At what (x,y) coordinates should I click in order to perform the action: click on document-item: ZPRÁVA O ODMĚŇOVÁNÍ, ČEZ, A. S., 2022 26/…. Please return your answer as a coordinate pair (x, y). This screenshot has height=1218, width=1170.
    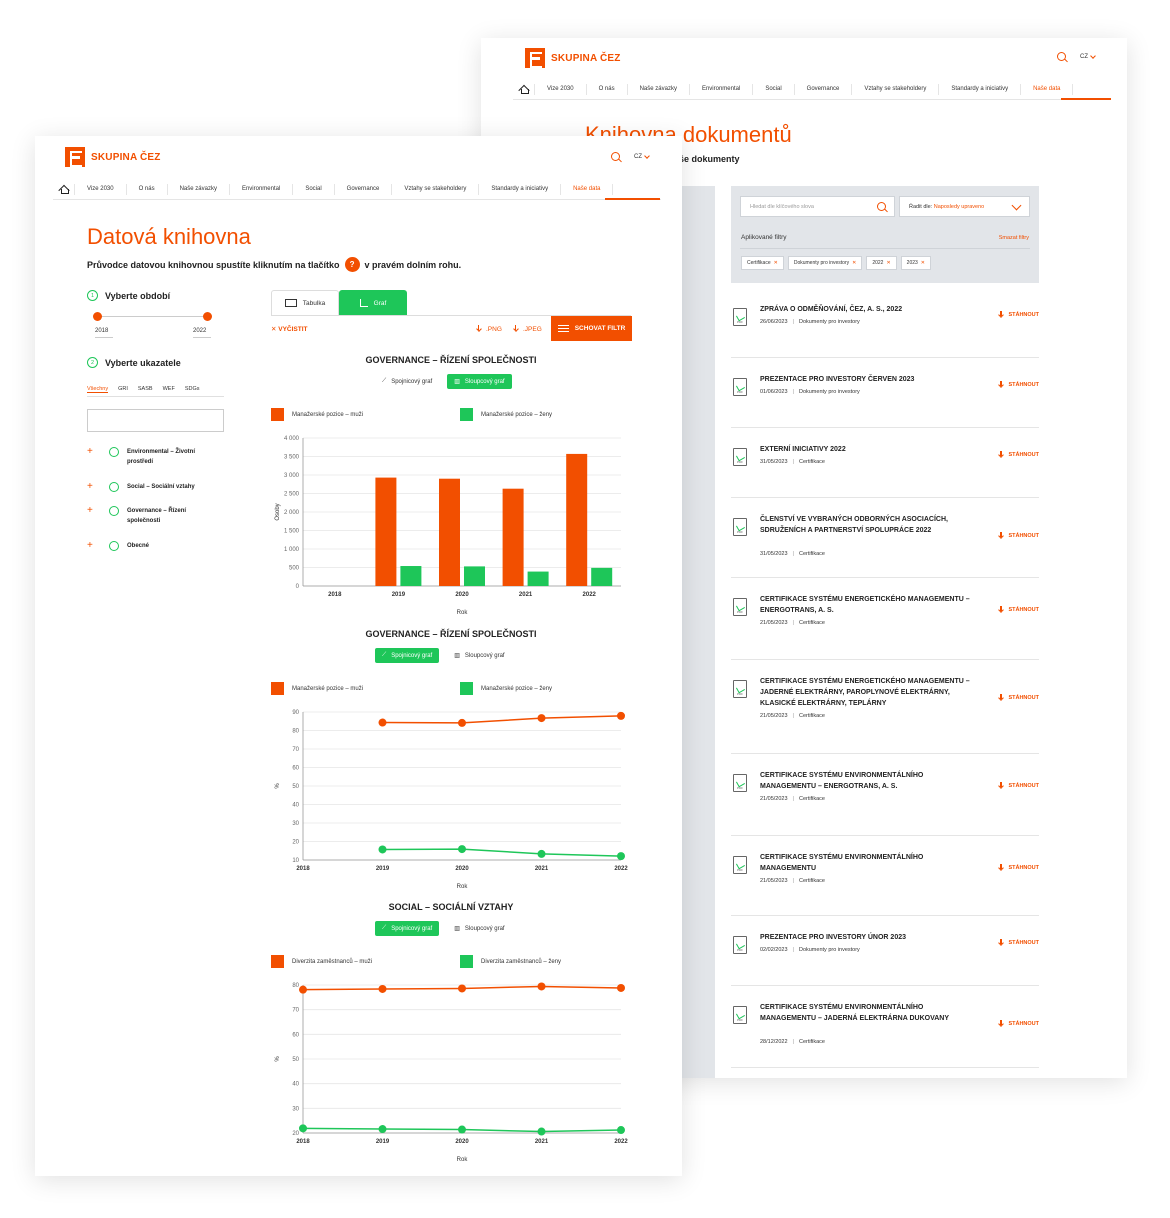
    Looking at the image, I should click on (885, 324).